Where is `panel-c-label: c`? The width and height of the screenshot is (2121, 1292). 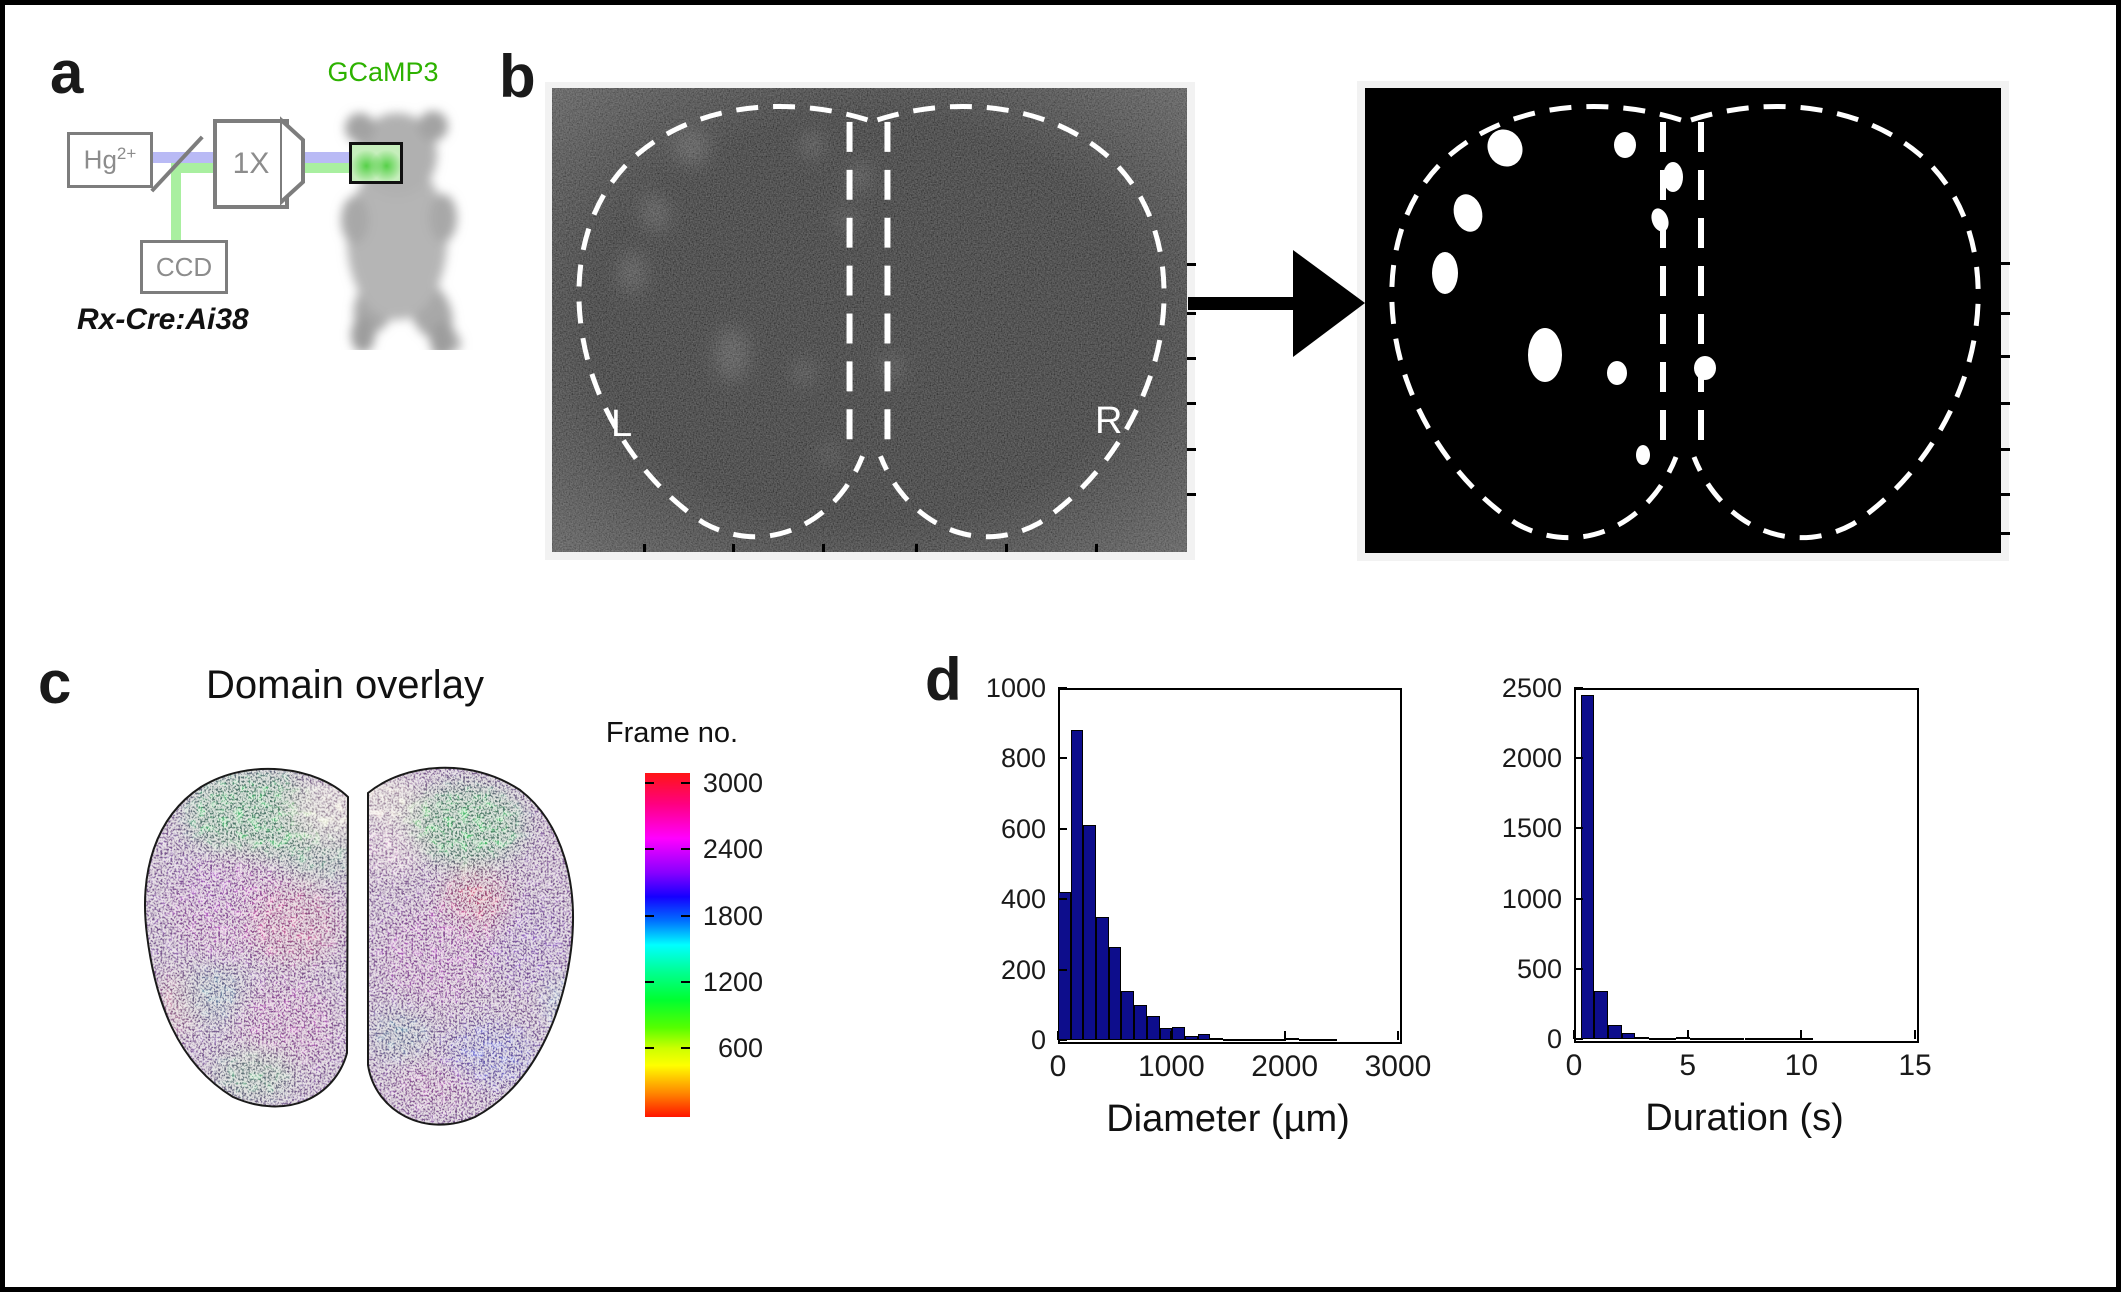
panel-c-label: c is located at coordinates (55, 682).